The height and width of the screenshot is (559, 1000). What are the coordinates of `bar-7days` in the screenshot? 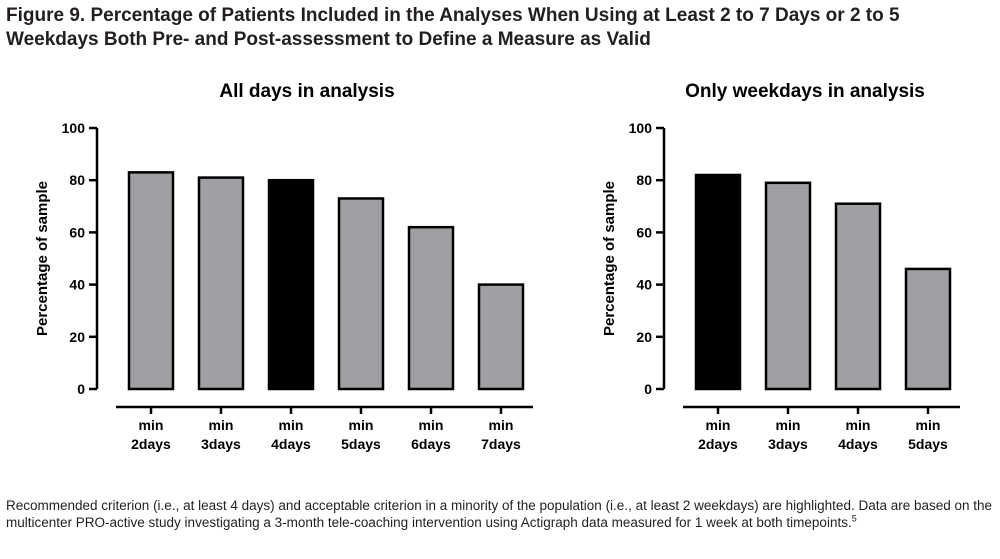 It's located at (501, 337).